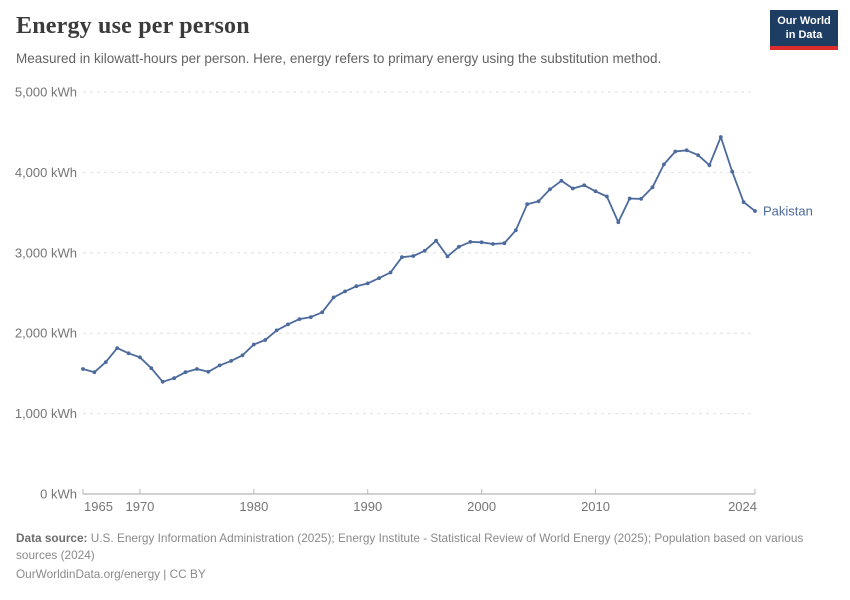 This screenshot has width=850, height=600. What do you see at coordinates (46, 172) in the screenshot?
I see `y-axis-tick-label: 4,000 kWh` at bounding box center [46, 172].